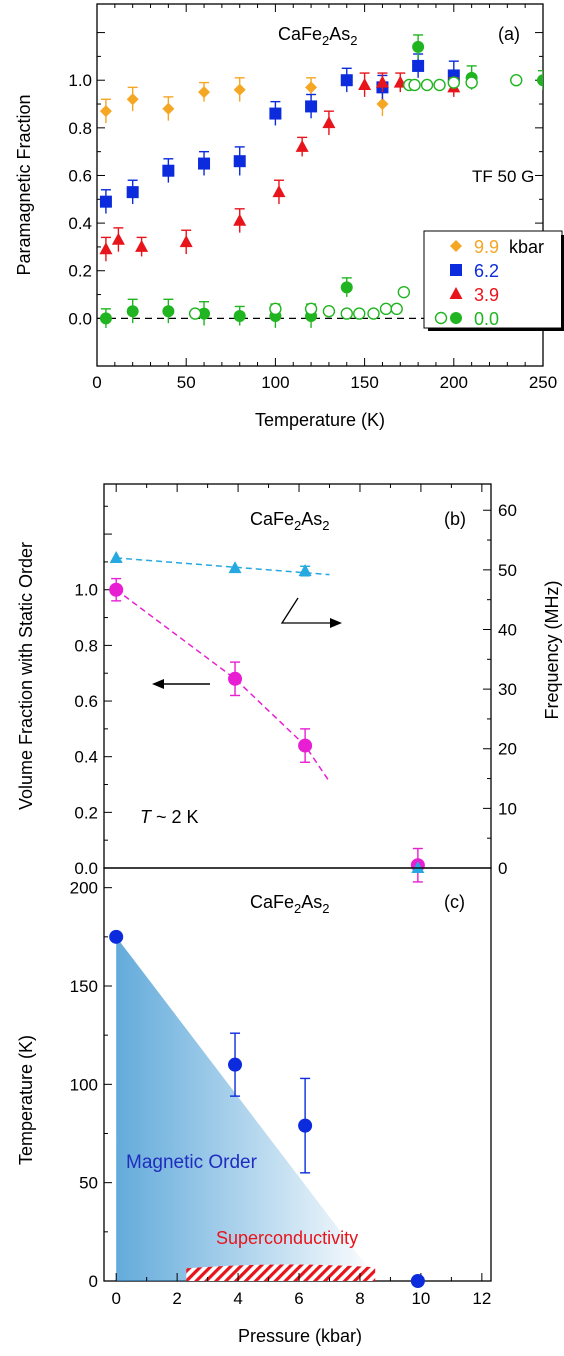 The image size is (564, 1356). I want to click on x-tick-label: 12, so click(481, 1298).